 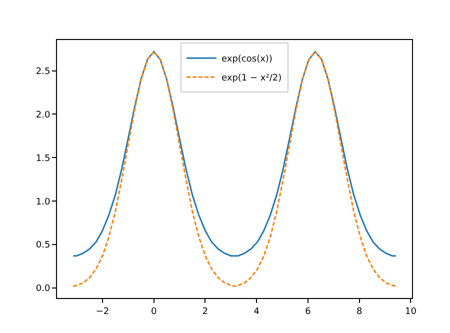 I want to click on y-tick-label: 1.0, so click(x=43, y=202).